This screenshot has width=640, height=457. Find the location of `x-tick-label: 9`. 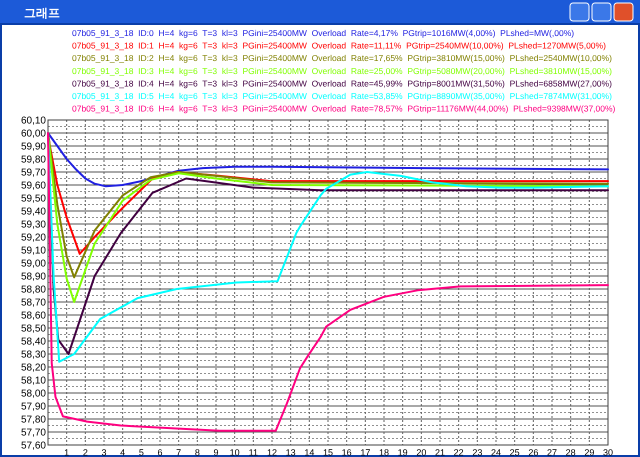

x-tick-label: 9 is located at coordinates (216, 452).